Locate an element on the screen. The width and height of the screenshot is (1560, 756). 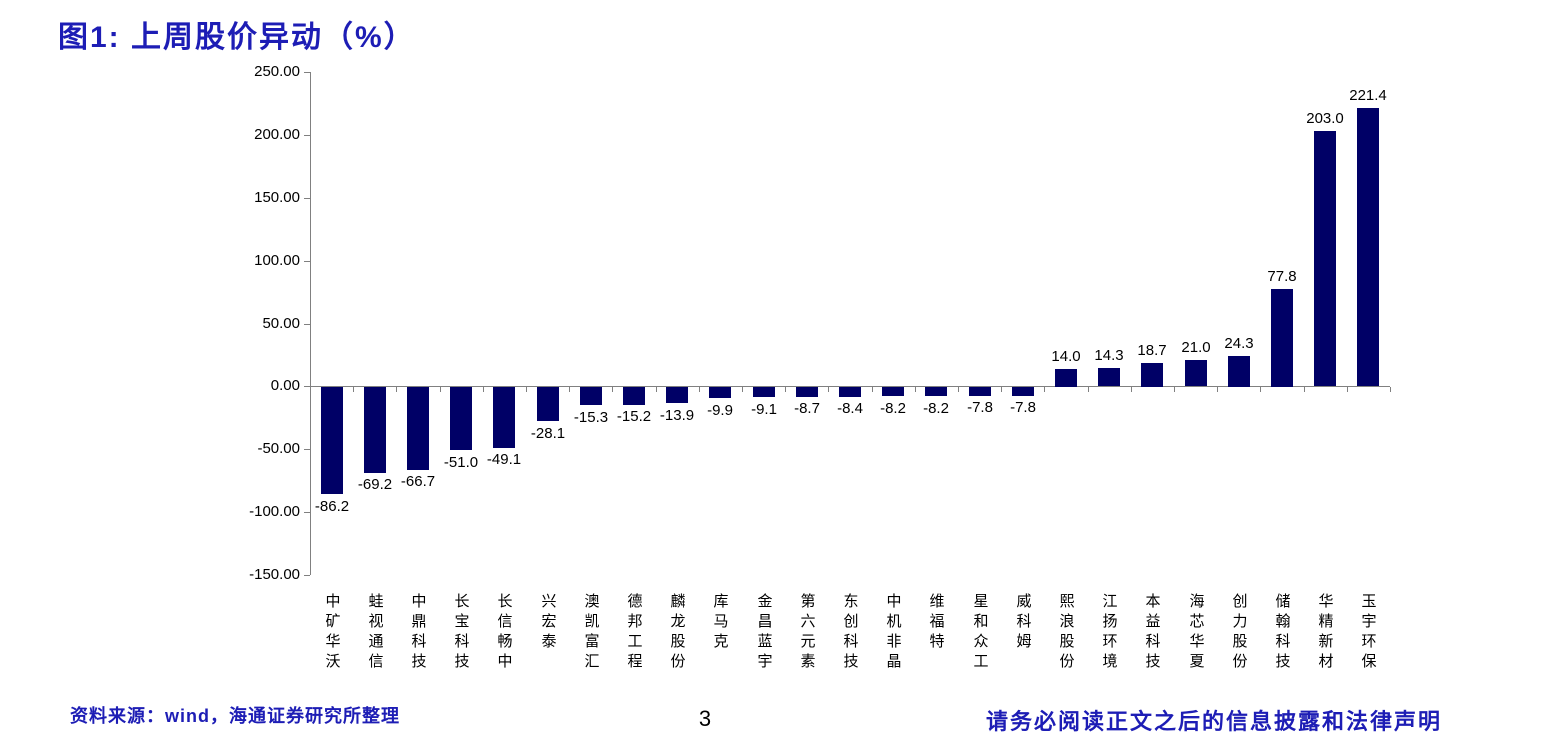
bar-value-label: 221.4 is located at coordinates (1368, 95).